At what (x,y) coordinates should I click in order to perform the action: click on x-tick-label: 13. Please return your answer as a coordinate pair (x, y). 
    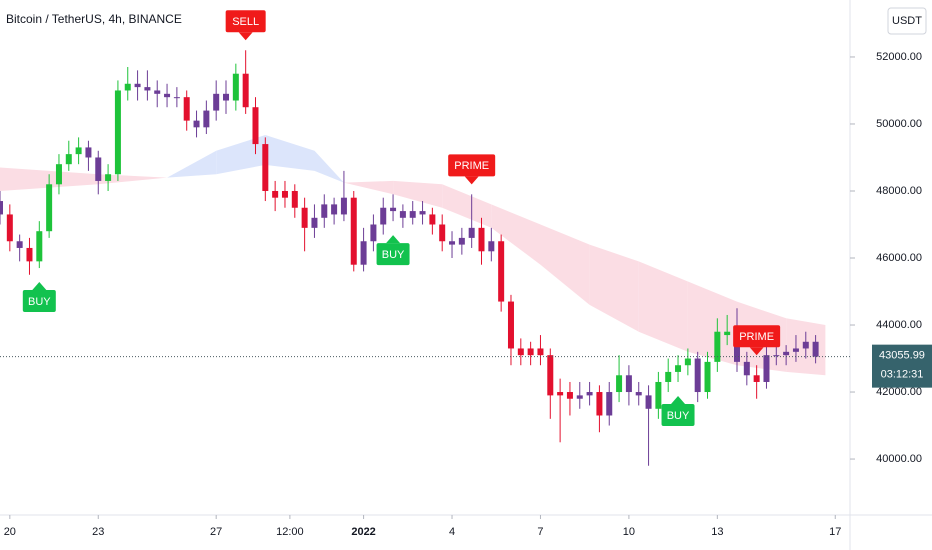
    Looking at the image, I should click on (717, 532).